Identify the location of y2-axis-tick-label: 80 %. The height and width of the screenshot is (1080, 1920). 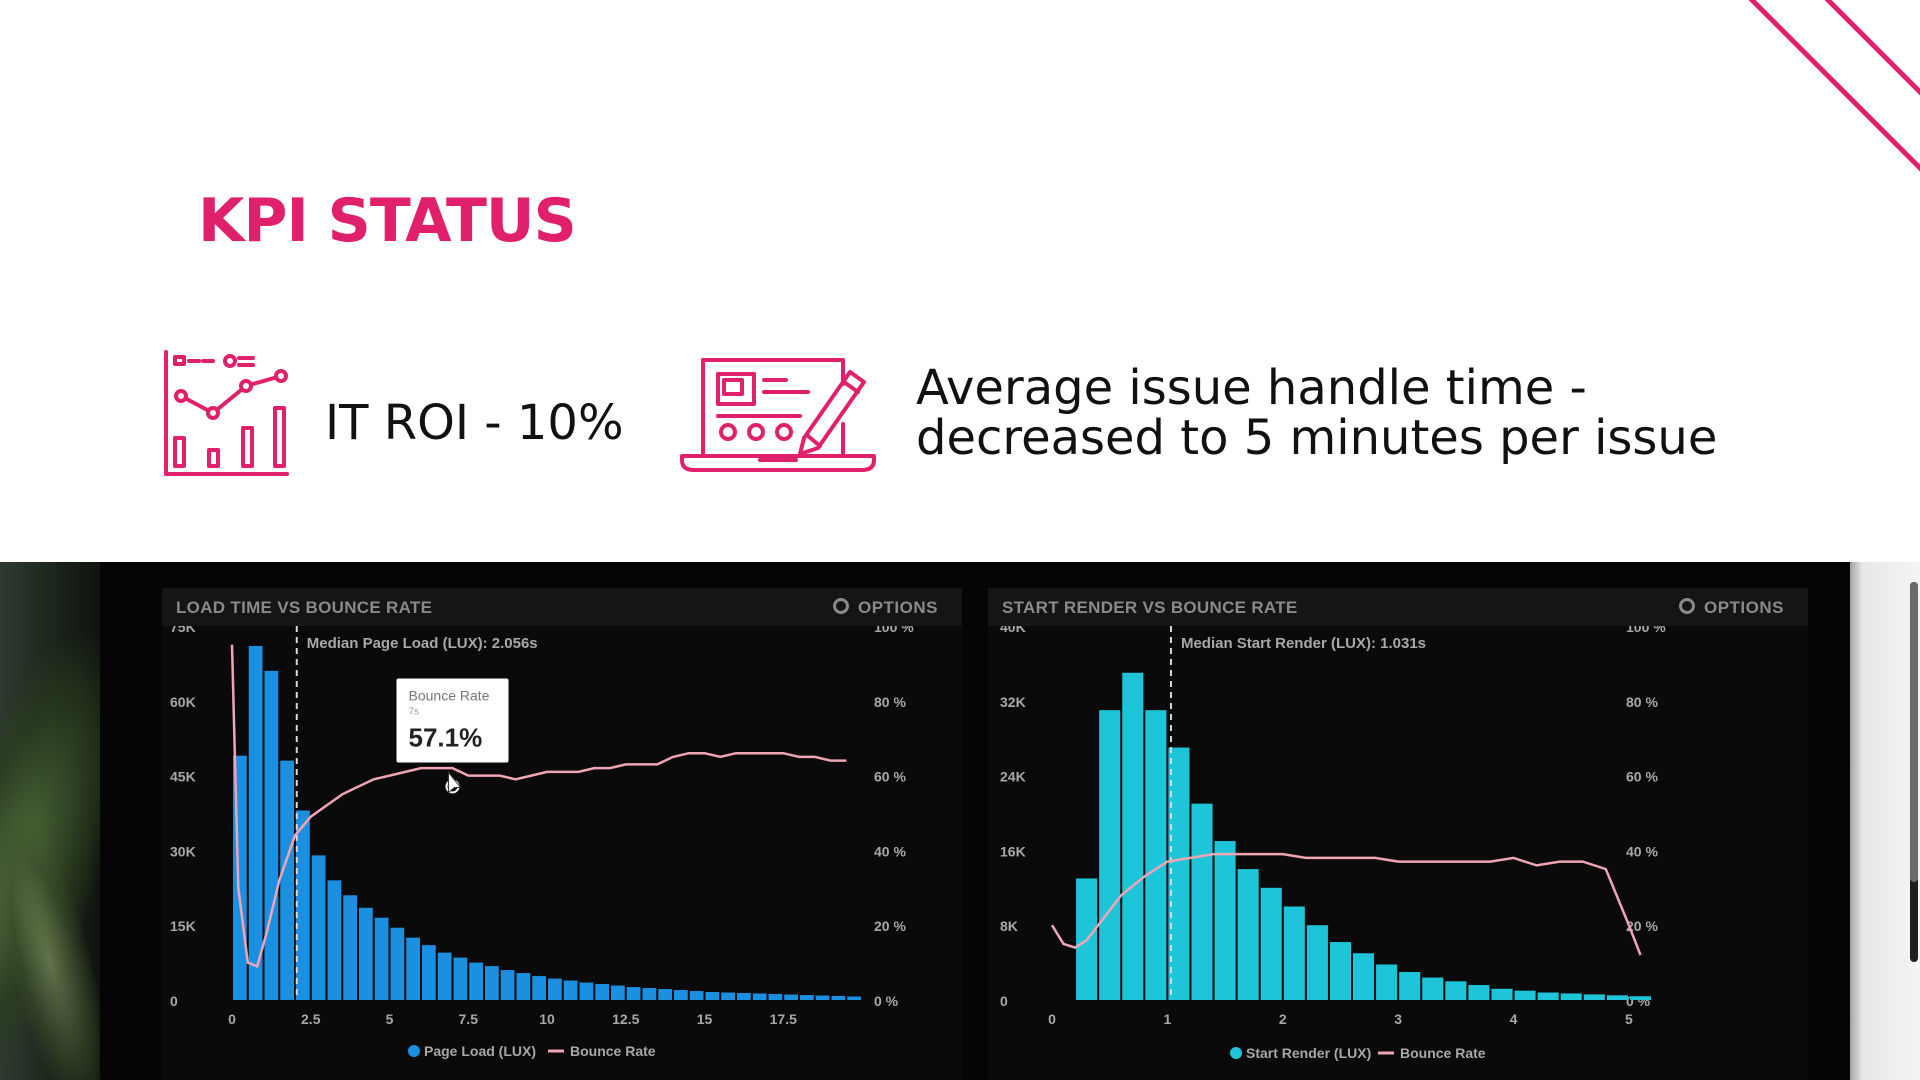
(890, 702).